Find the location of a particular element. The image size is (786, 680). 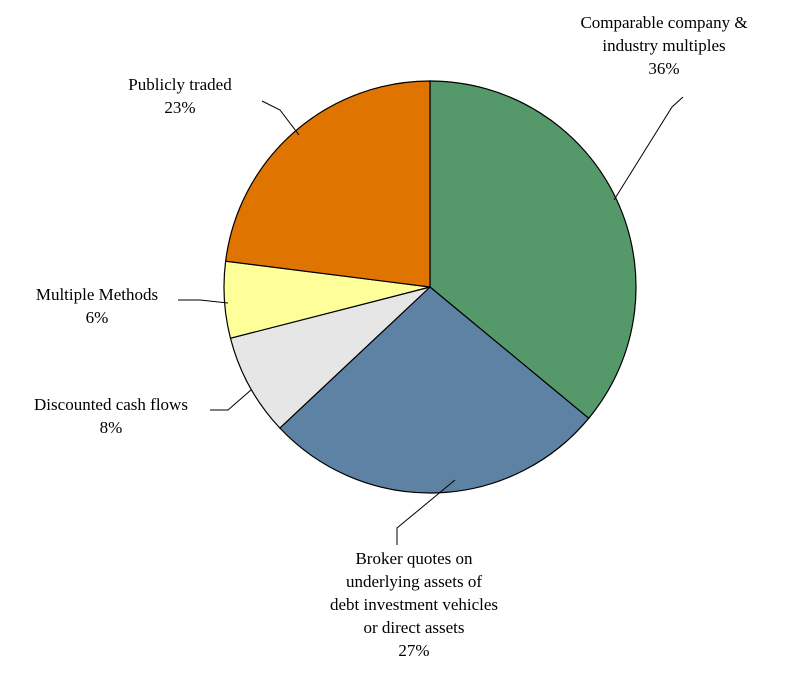

slice-percent: 27% is located at coordinates (413, 650).